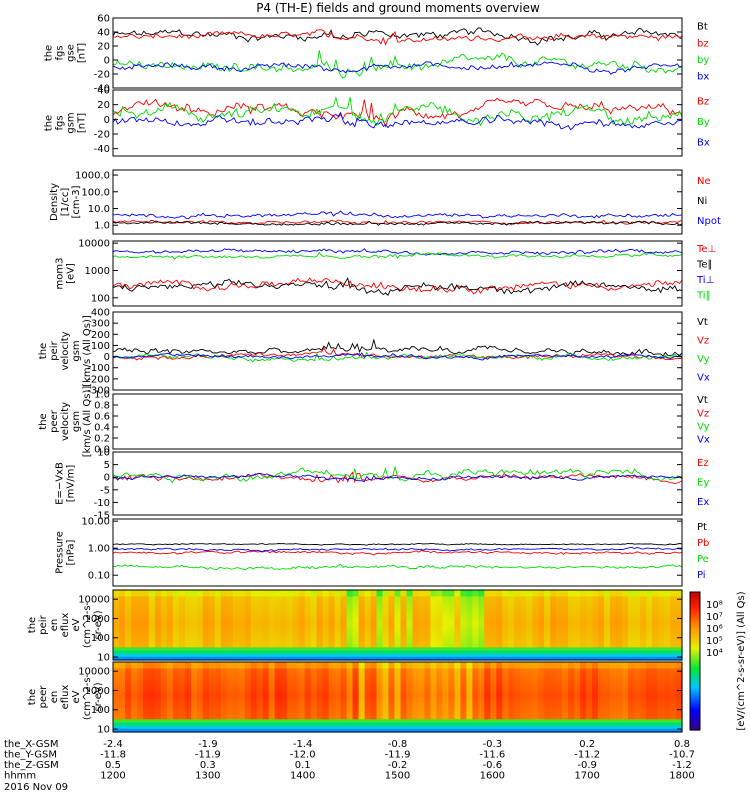 The height and width of the screenshot is (800, 750). Describe the element at coordinates (98, 379) in the screenshot. I see `y-tick-label: -200` at that location.